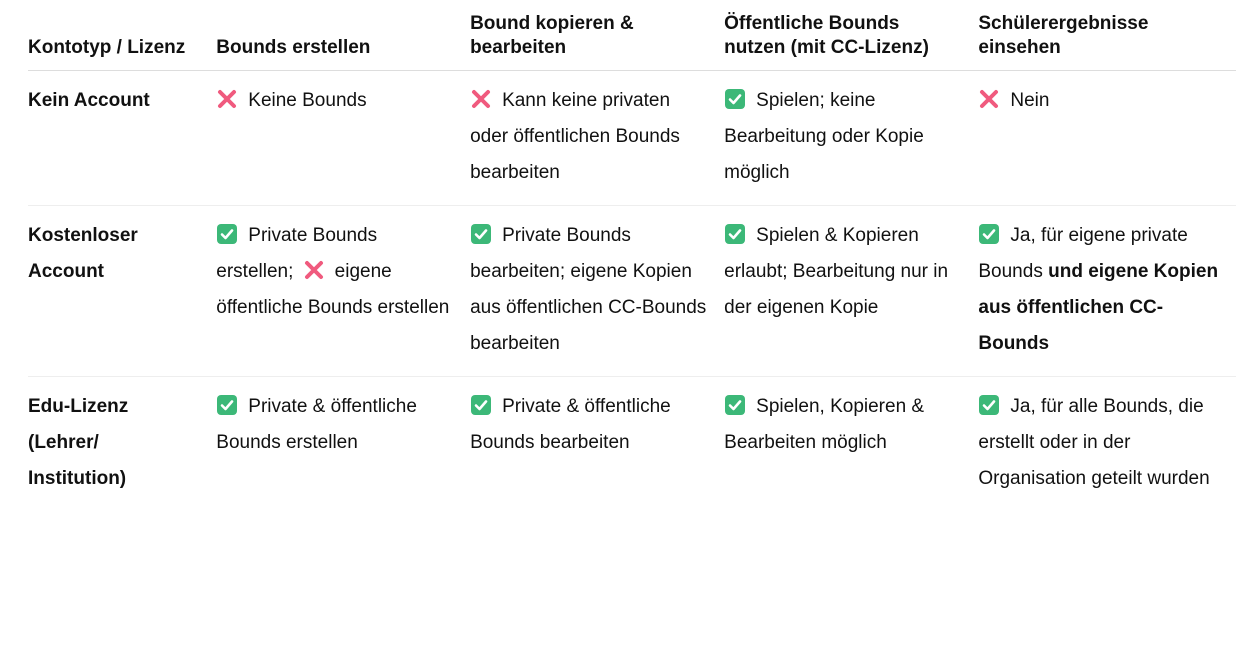  I want to click on cell-text: Spielen, Kopieren & Bearbeiten möglich, so click(824, 424).